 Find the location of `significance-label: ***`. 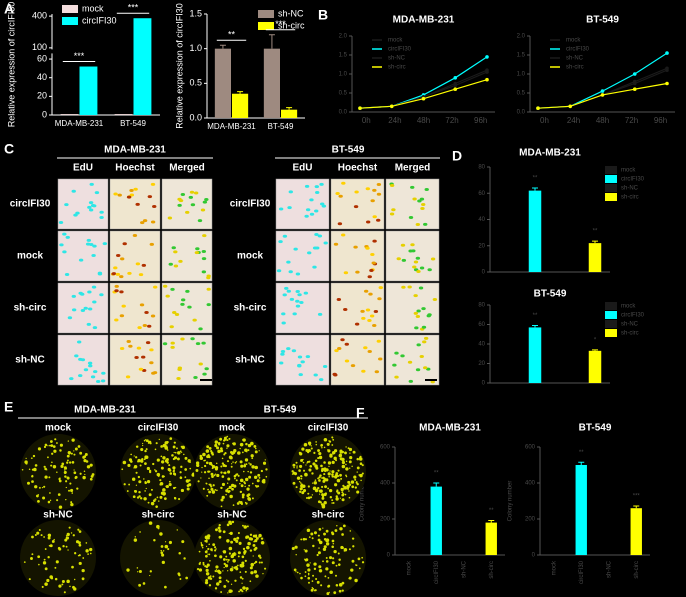

significance-label: *** is located at coordinates (280, 24).